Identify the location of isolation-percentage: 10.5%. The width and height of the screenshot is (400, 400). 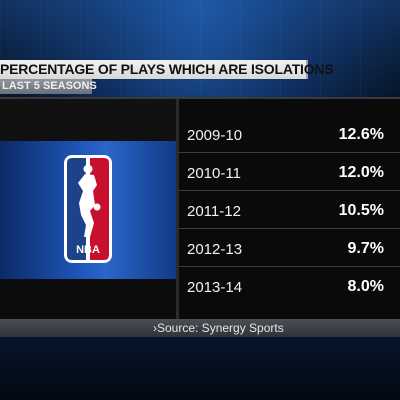
(361, 210).